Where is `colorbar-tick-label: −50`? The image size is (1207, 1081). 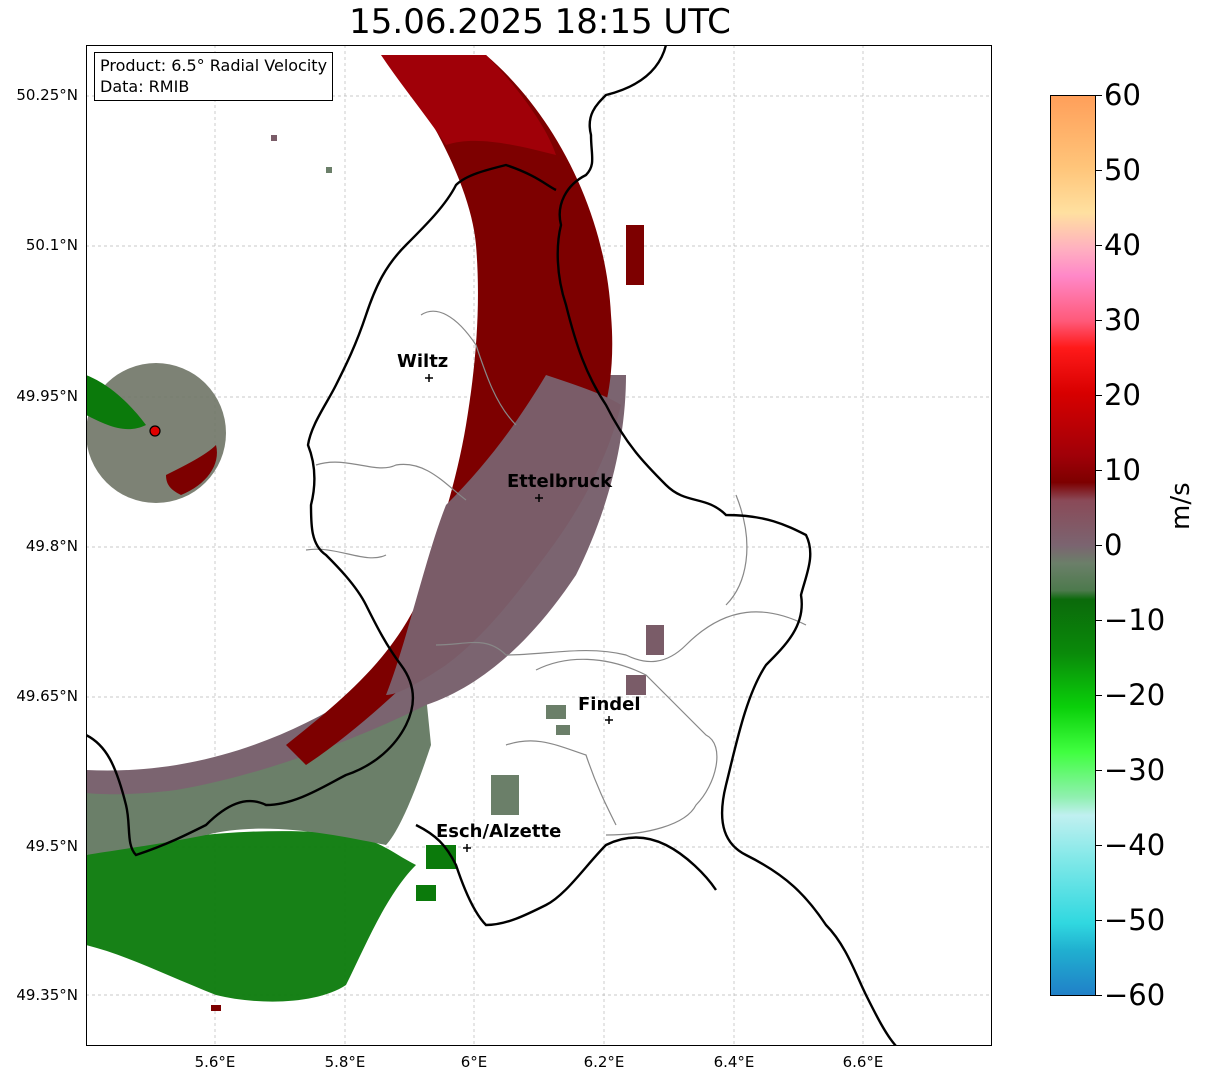
colorbar-tick-label: −50 is located at coordinates (1135, 920).